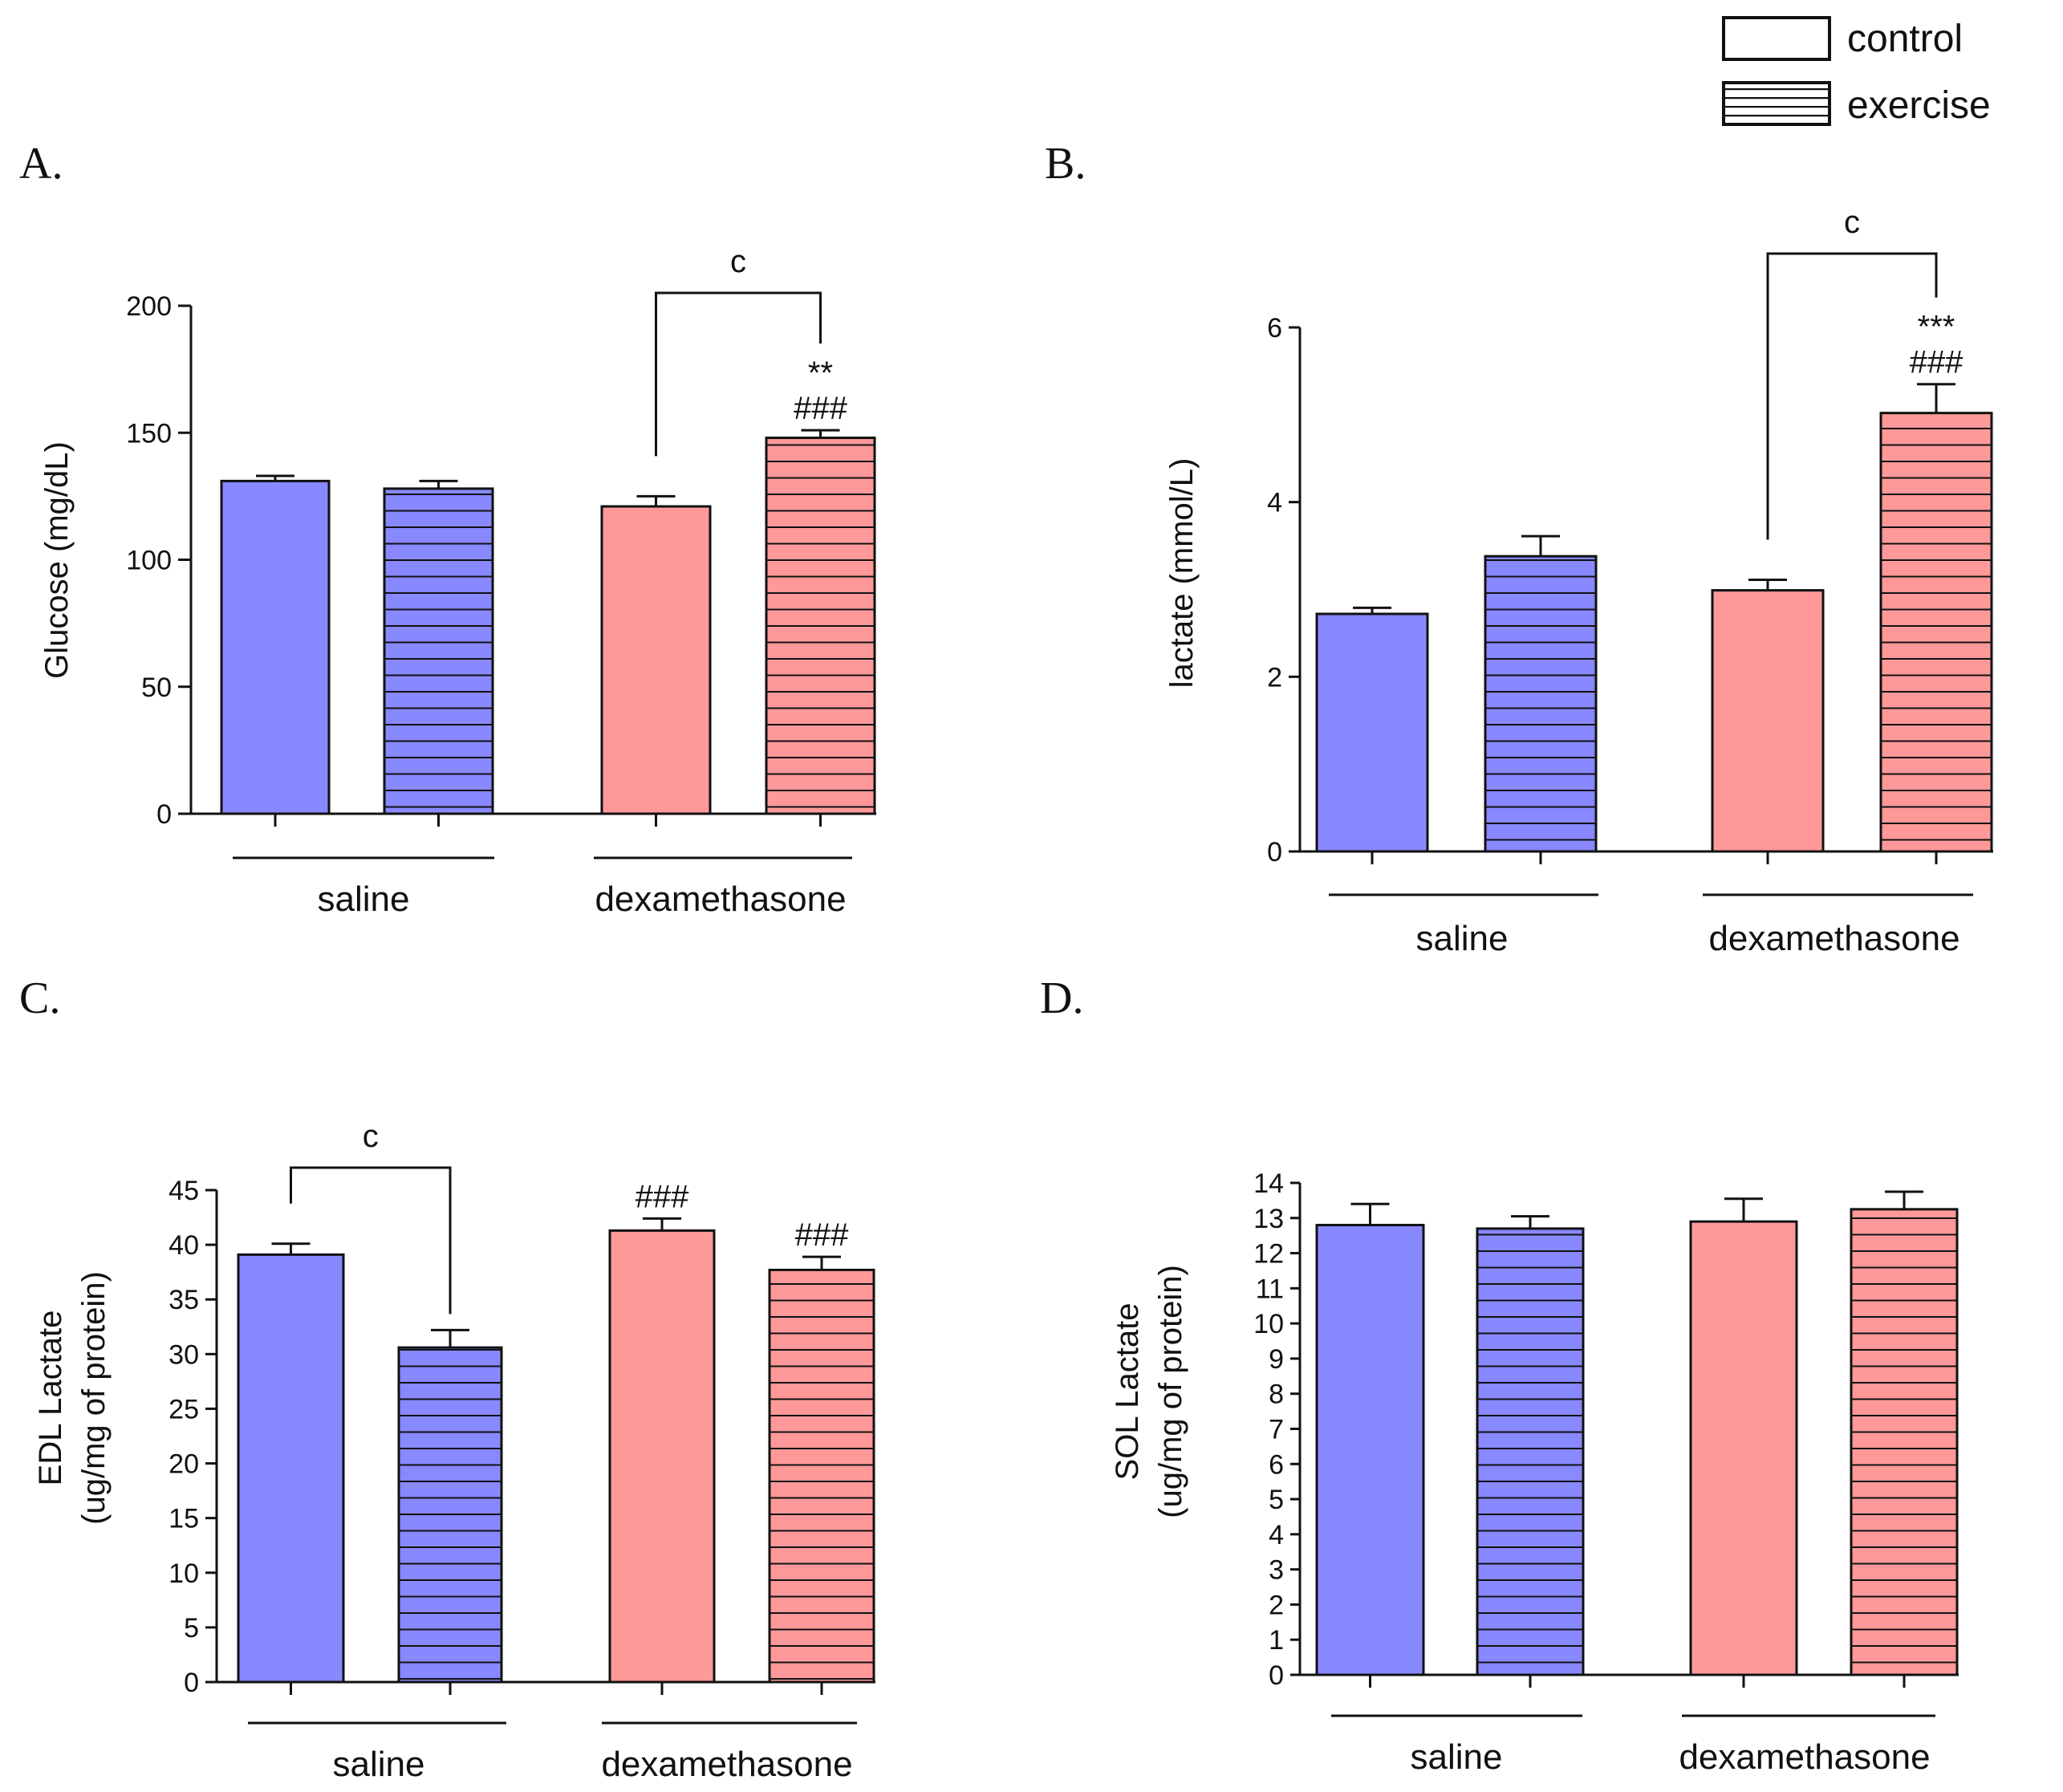  Describe the element at coordinates (1276, 1570) in the screenshot. I see `panel-d-y-tick-label: 3` at that location.